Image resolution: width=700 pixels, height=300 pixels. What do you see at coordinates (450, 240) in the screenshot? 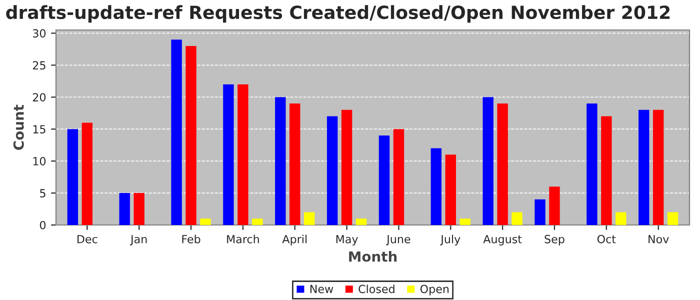
I see `x-tick-label: July` at bounding box center [450, 240].